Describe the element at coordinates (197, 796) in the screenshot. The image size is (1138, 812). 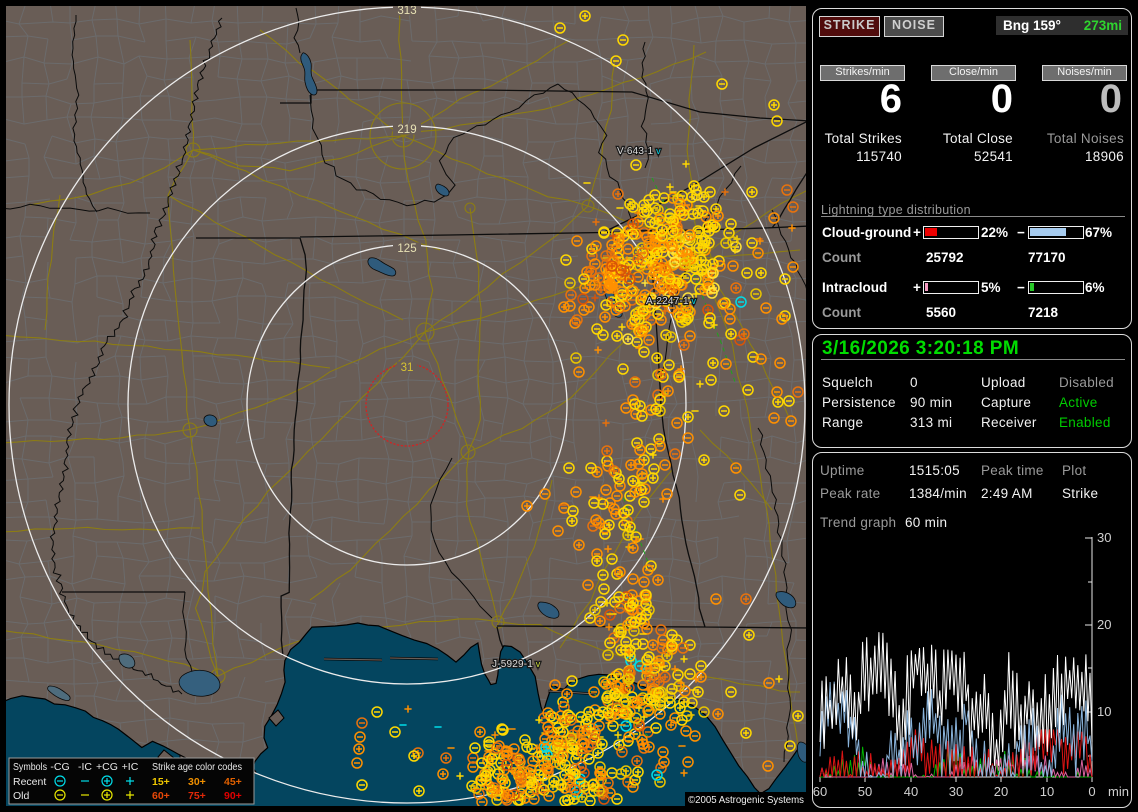
I see `svg-text: 75+` at that location.